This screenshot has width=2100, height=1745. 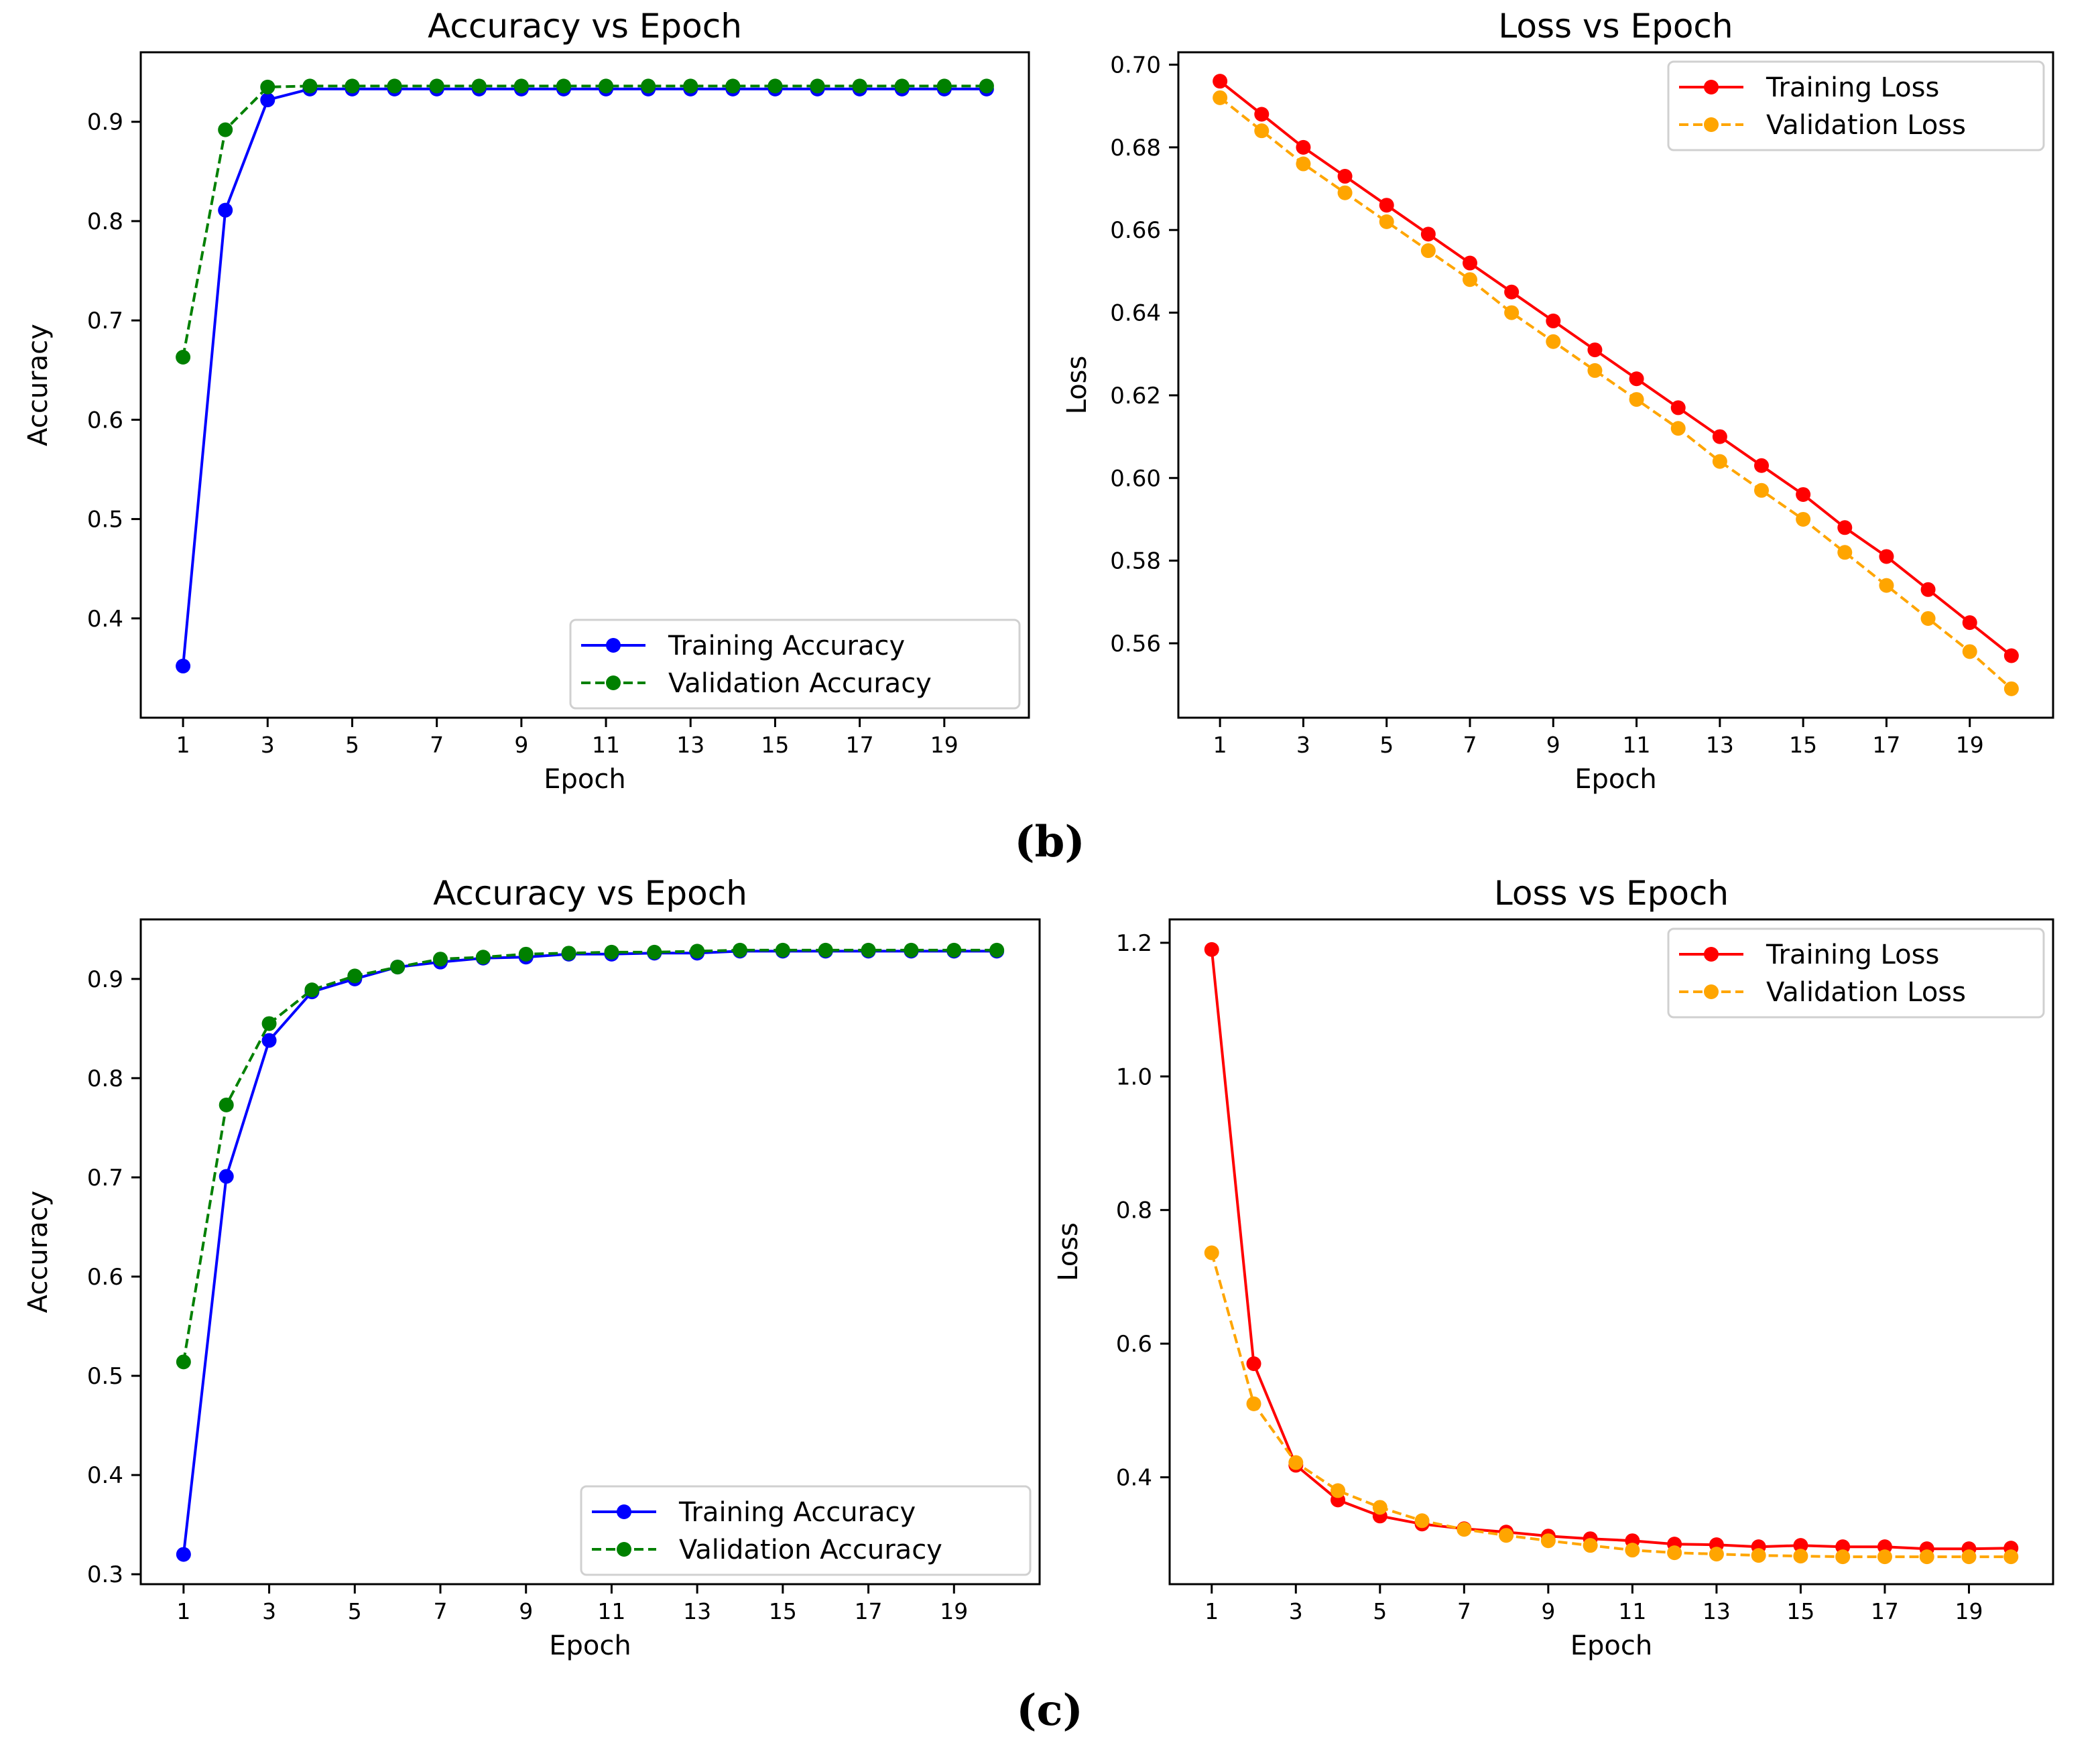 I want to click on y-tick-label: 0.8, so click(x=105, y=221).